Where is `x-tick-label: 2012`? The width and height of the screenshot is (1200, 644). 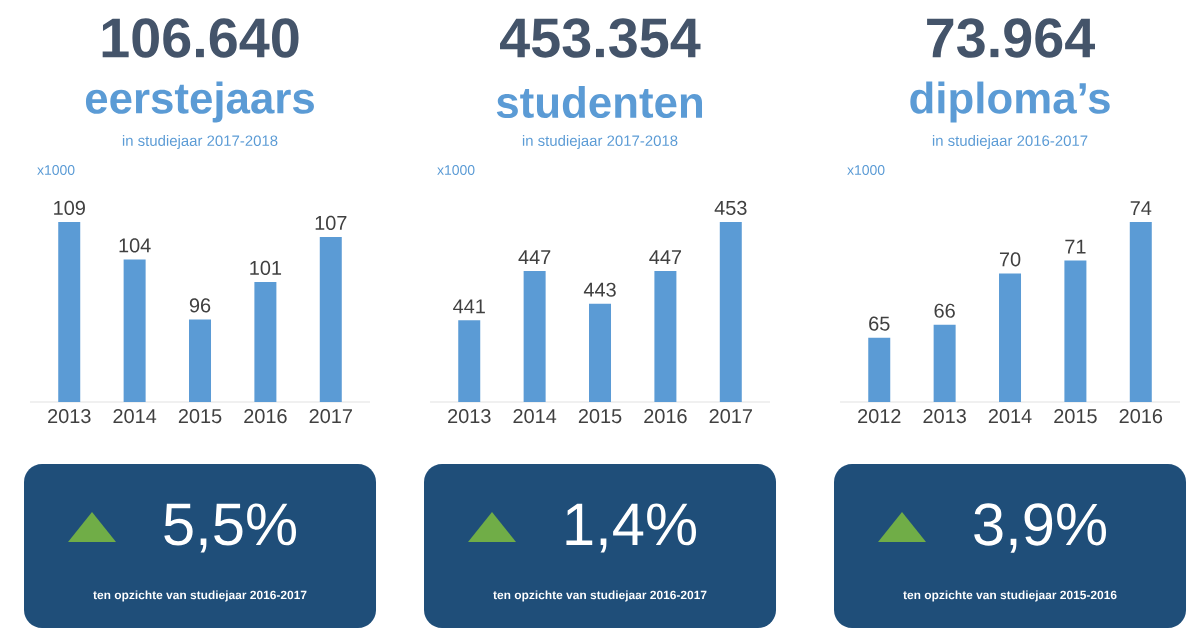
x-tick-label: 2012 is located at coordinates (879, 416).